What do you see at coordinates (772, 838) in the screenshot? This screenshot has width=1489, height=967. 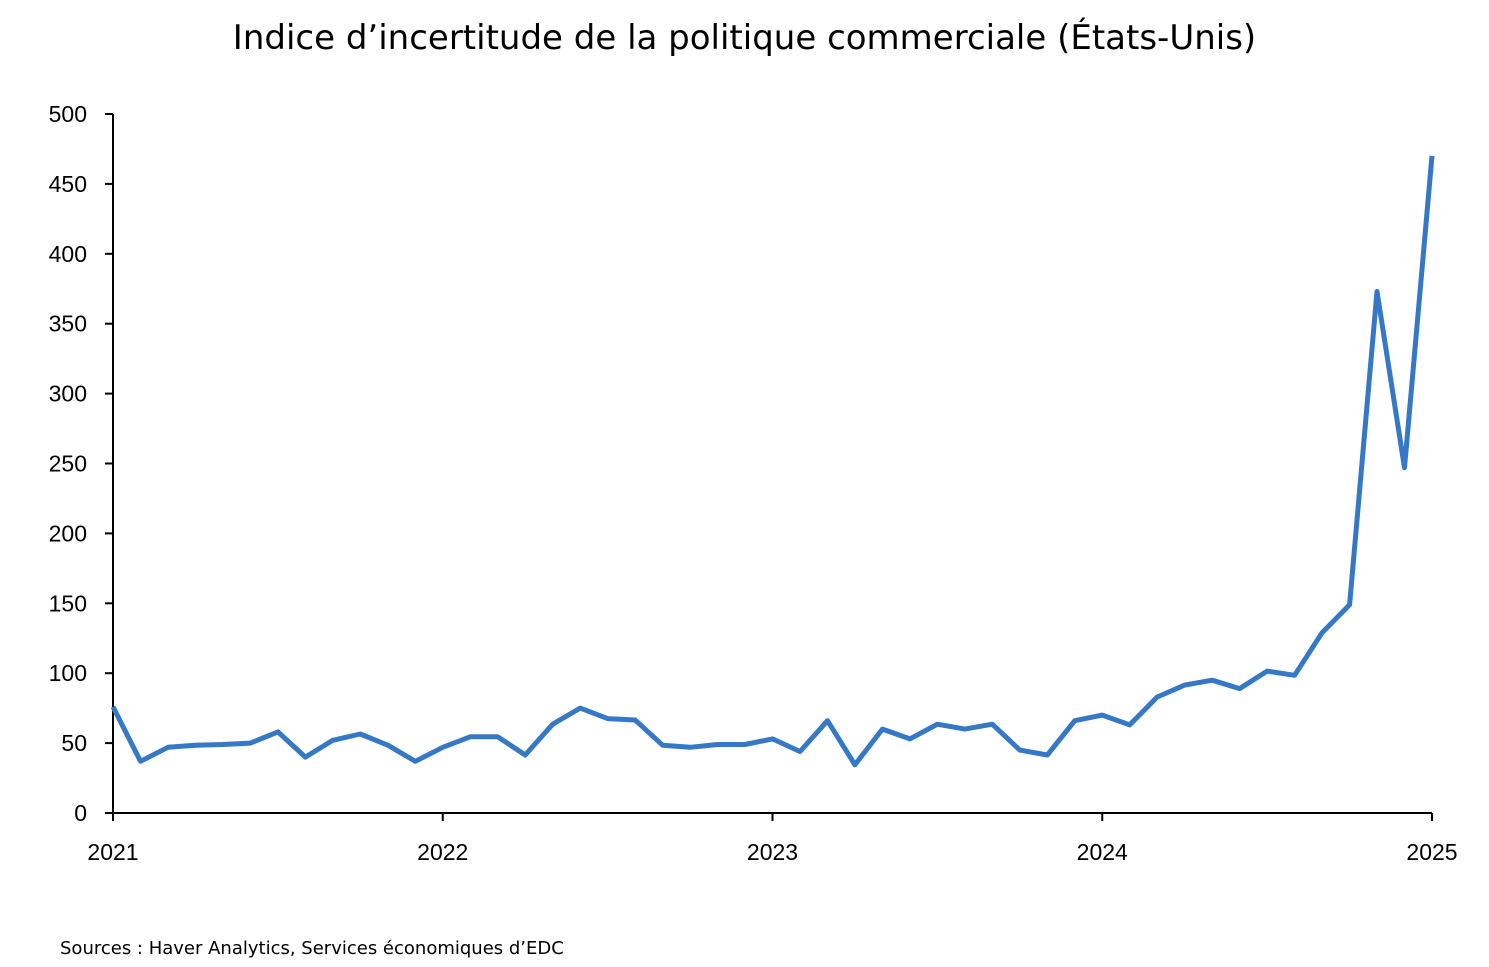 I see `x-axis: 2021 2022 2023 2024 2025` at bounding box center [772, 838].